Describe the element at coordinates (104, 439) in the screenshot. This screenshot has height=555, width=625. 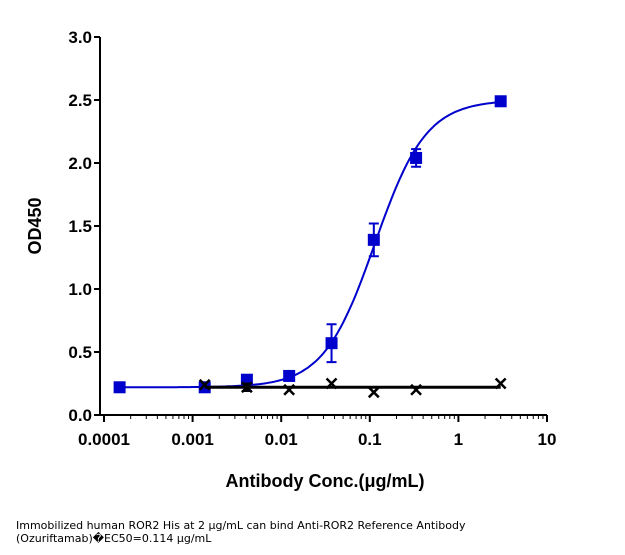
I see `x-tick-label: 0.0001` at that location.